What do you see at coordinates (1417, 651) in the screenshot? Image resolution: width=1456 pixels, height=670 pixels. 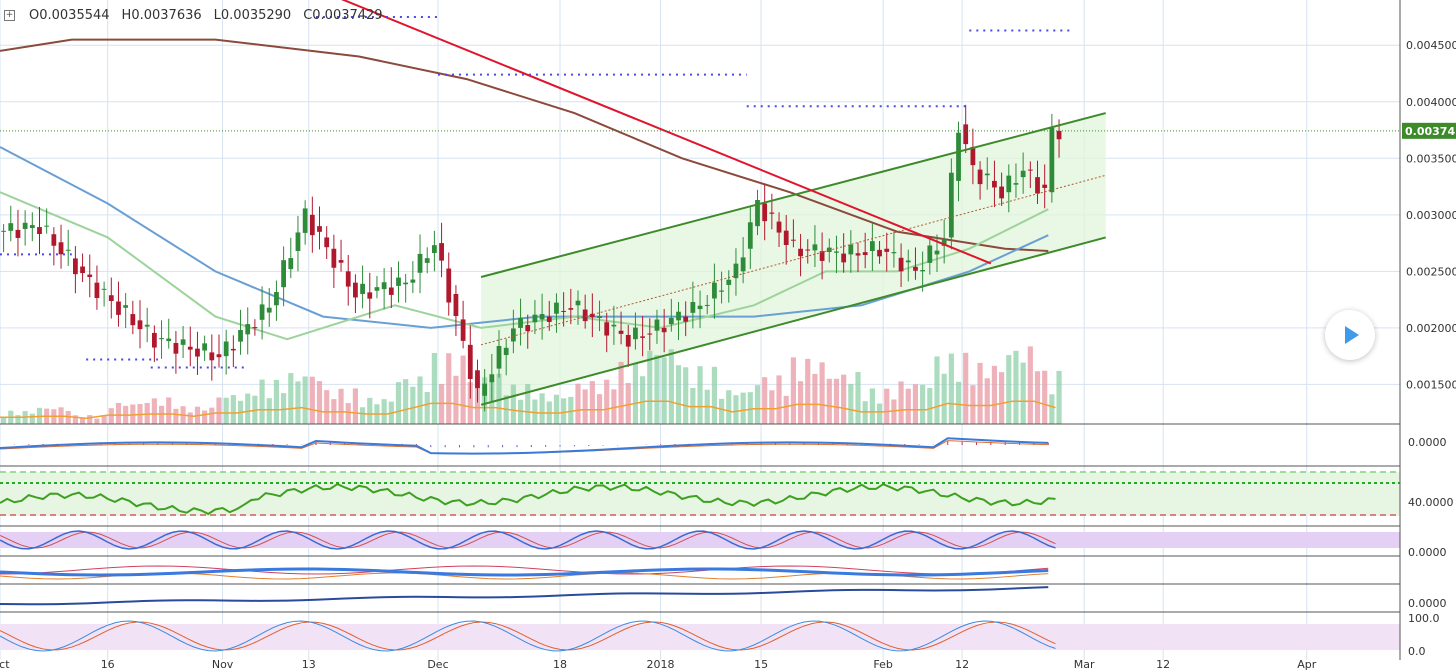 I see `stochastic-tick-label: 0.0` at bounding box center [1417, 651].